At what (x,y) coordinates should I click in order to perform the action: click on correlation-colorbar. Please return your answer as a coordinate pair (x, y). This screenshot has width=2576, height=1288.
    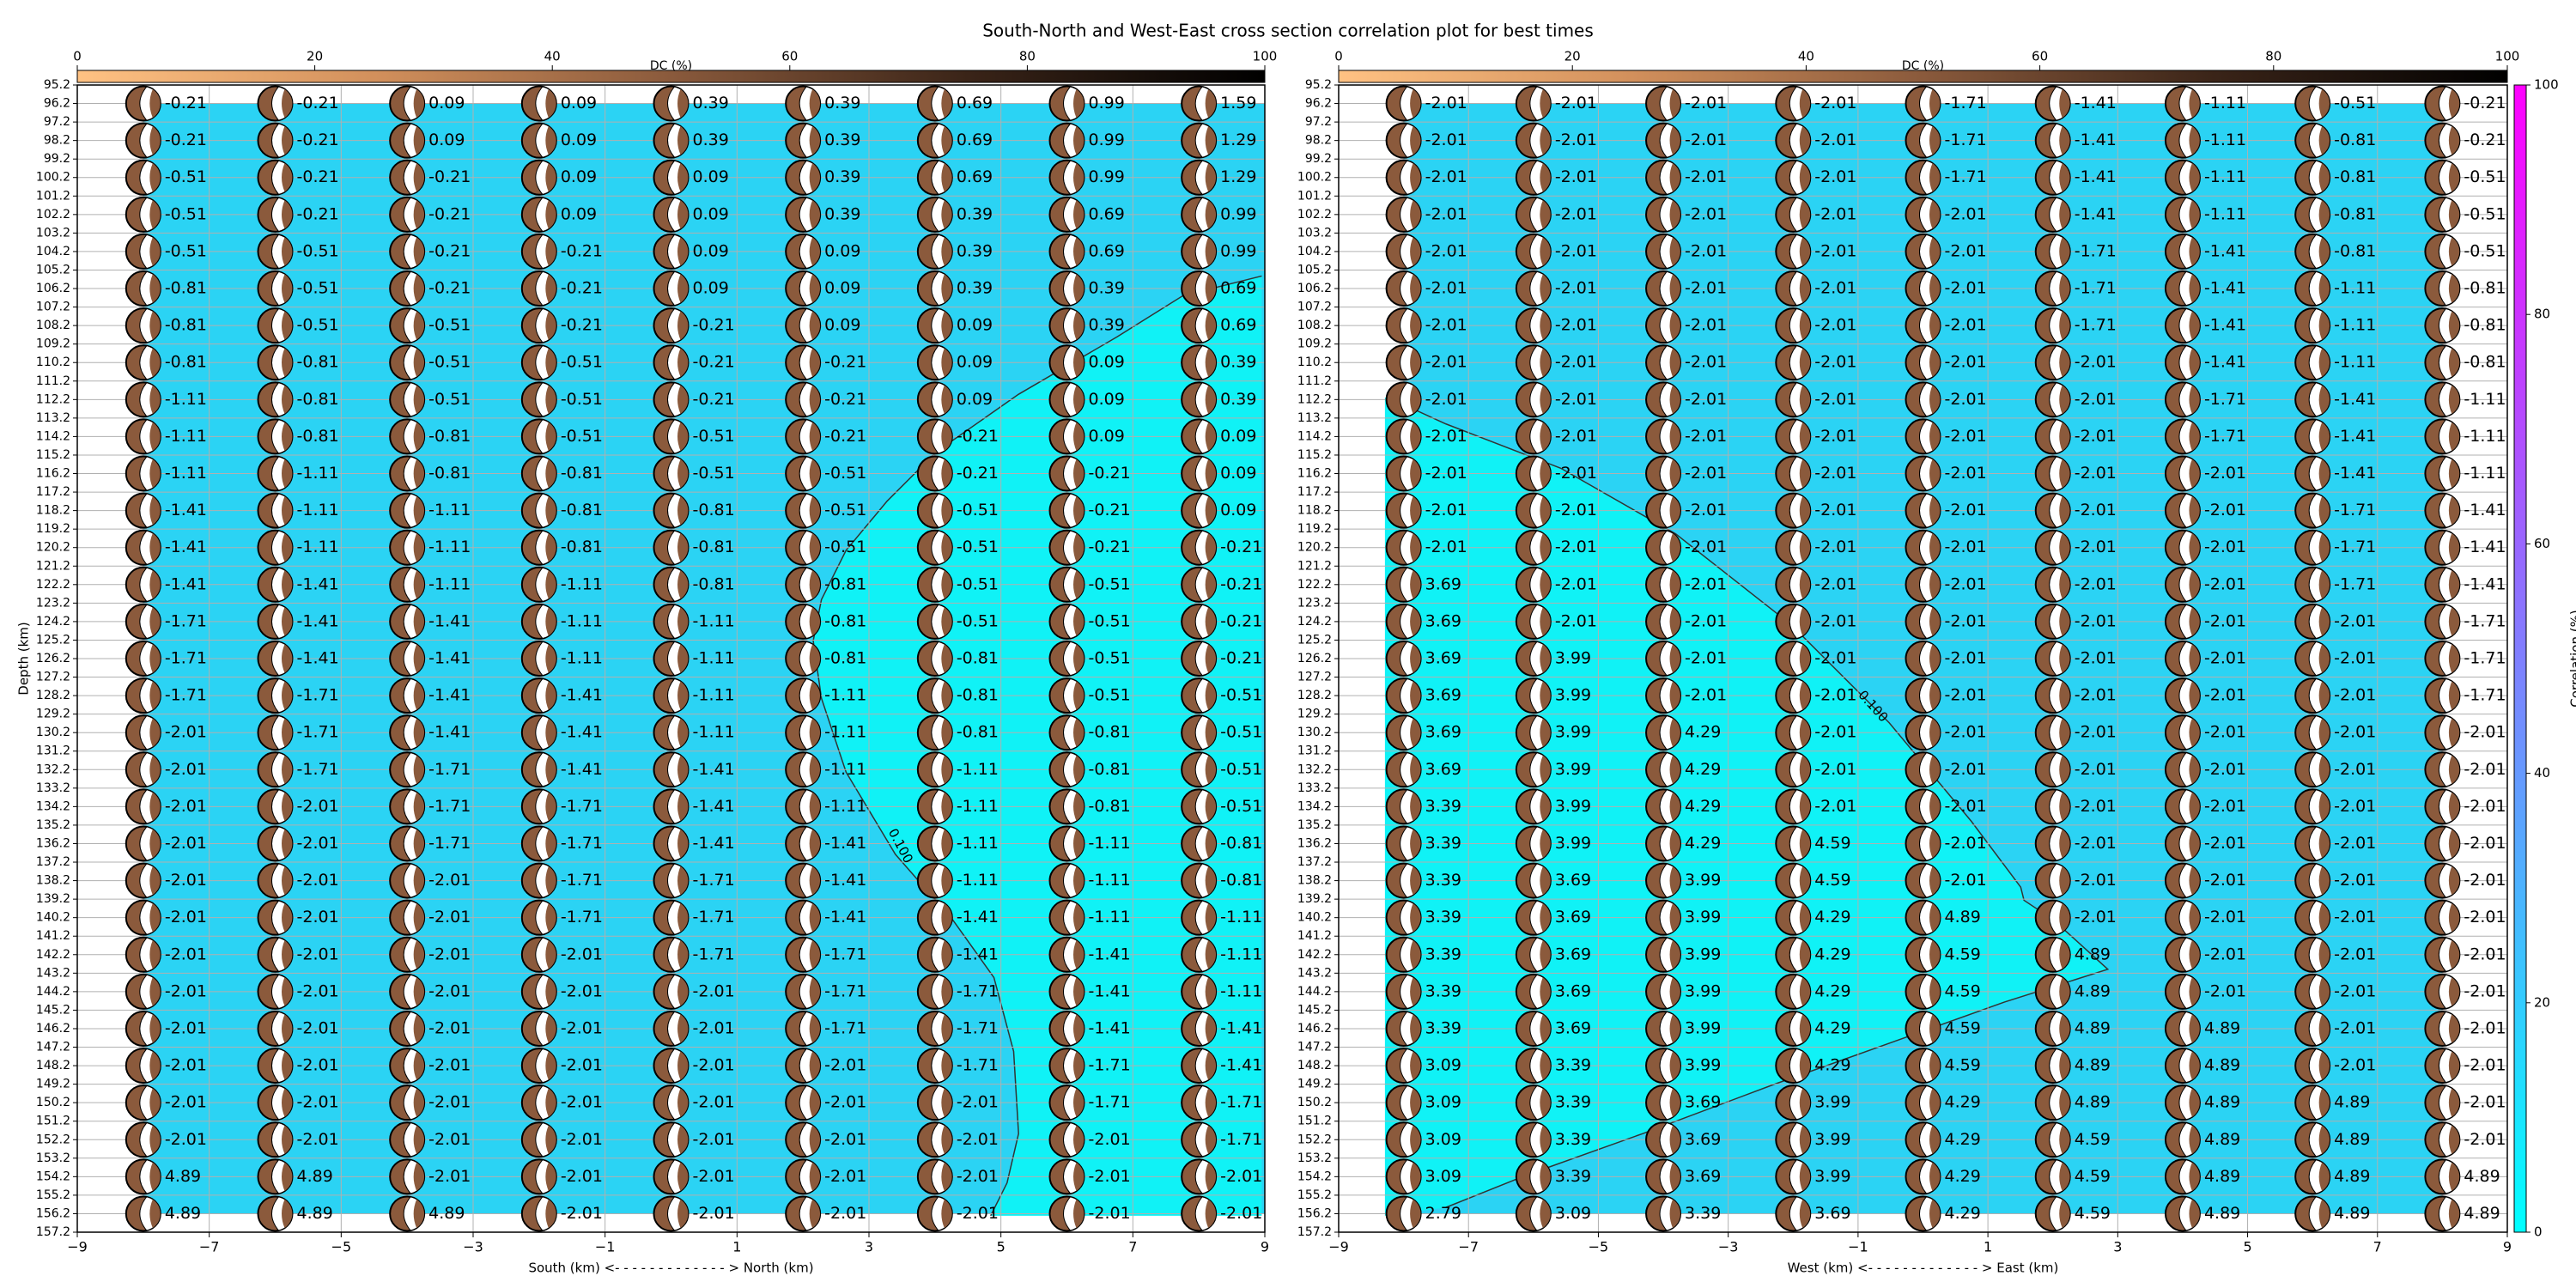
    Looking at the image, I should click on (2520, 658).